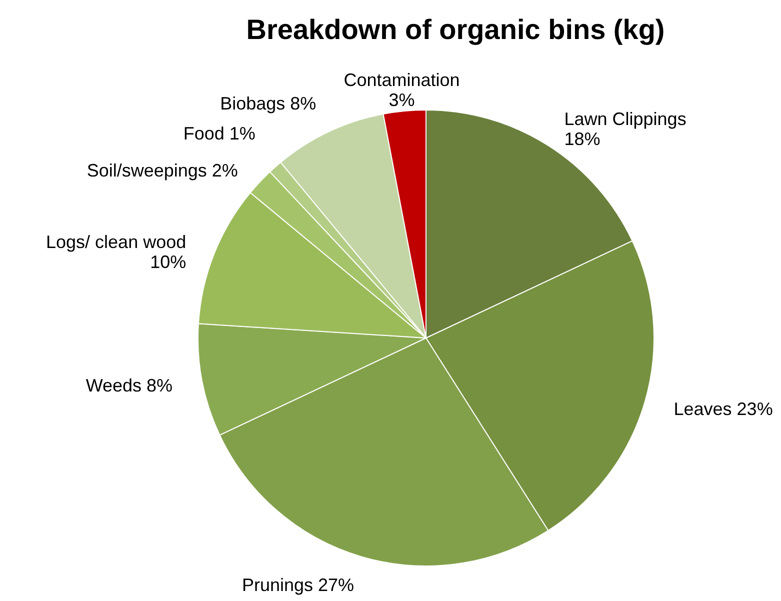  I want to click on slice-label: Prunings 27%, so click(298, 584).